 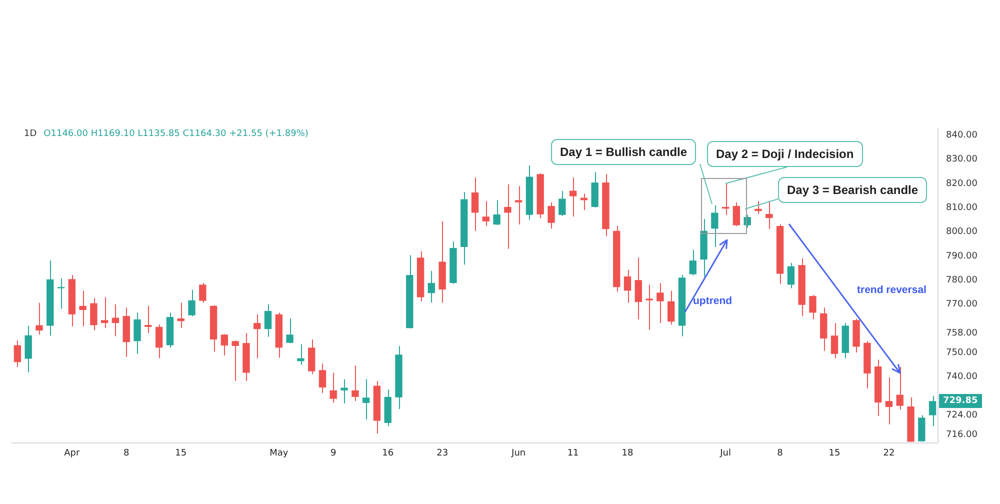 What do you see at coordinates (962, 208) in the screenshot?
I see `y-tick-label: 810.00` at bounding box center [962, 208].